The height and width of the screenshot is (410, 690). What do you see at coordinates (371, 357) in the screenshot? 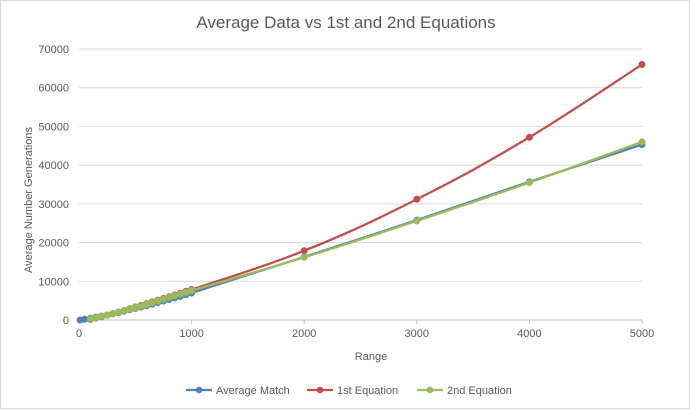
I see `x-axis-label: Range` at bounding box center [371, 357].